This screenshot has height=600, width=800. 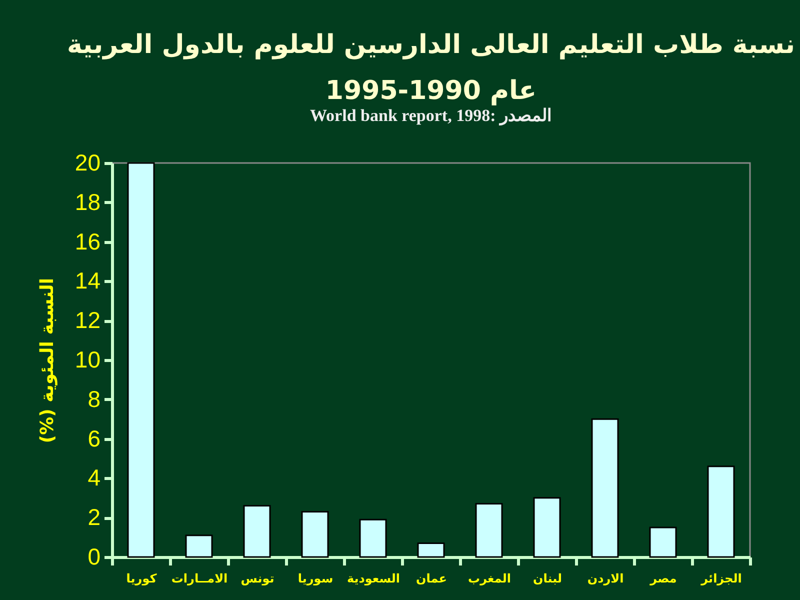 What do you see at coordinates (94, 477) in the screenshot?
I see `y-tick-label: 4` at bounding box center [94, 477].